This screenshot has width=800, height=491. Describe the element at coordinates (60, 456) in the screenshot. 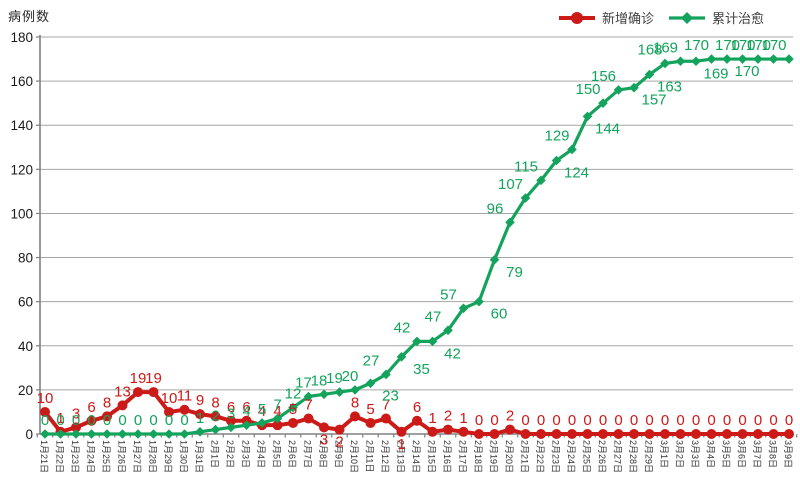

I see `x-tick-label: 1月22日` at that location.